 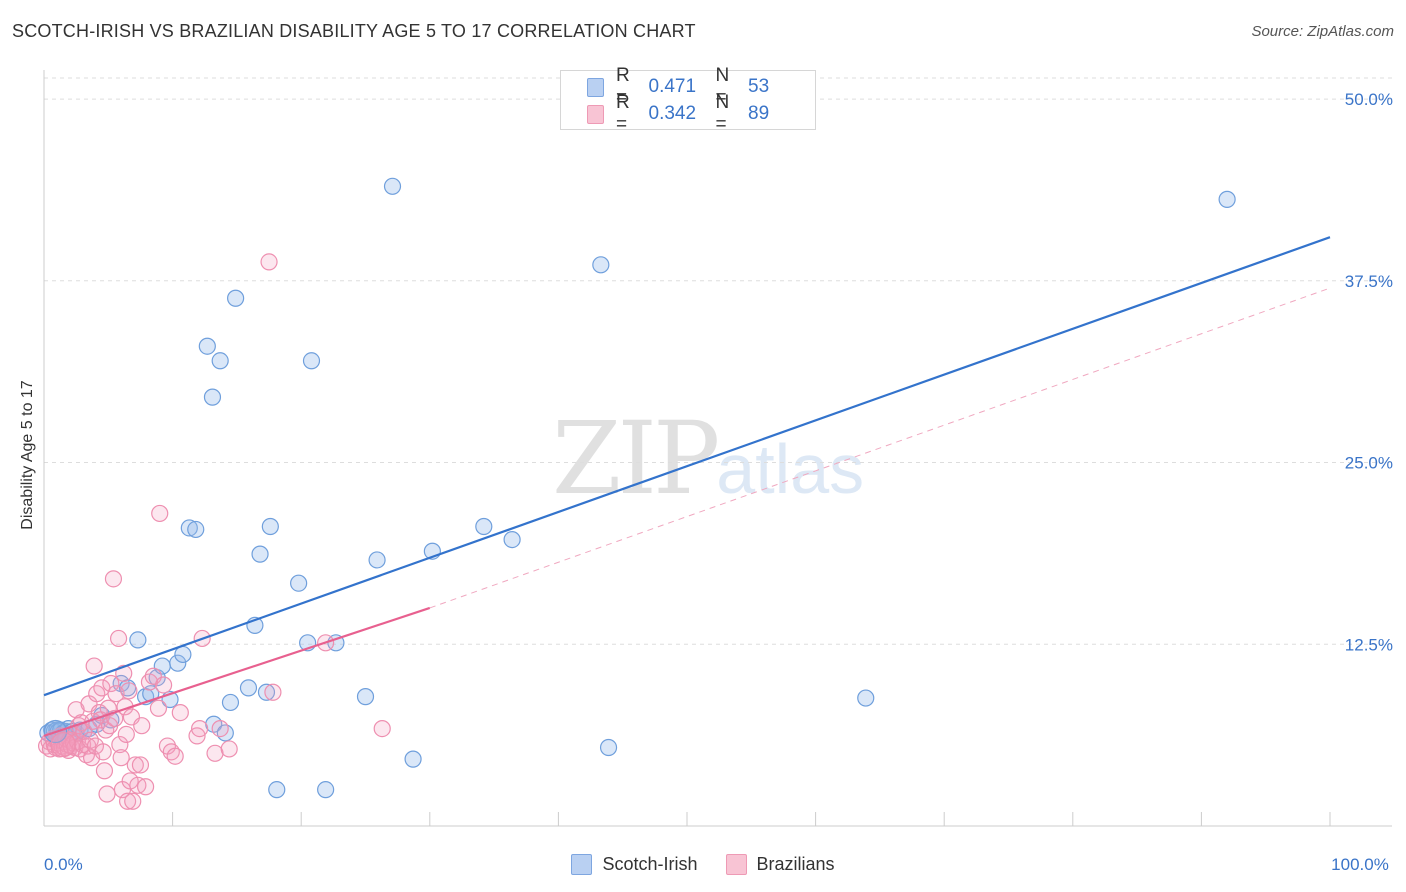 What do you see at coordinates (672, 86) in the screenshot?
I see `legend-r-value: 0.471` at bounding box center [672, 86].